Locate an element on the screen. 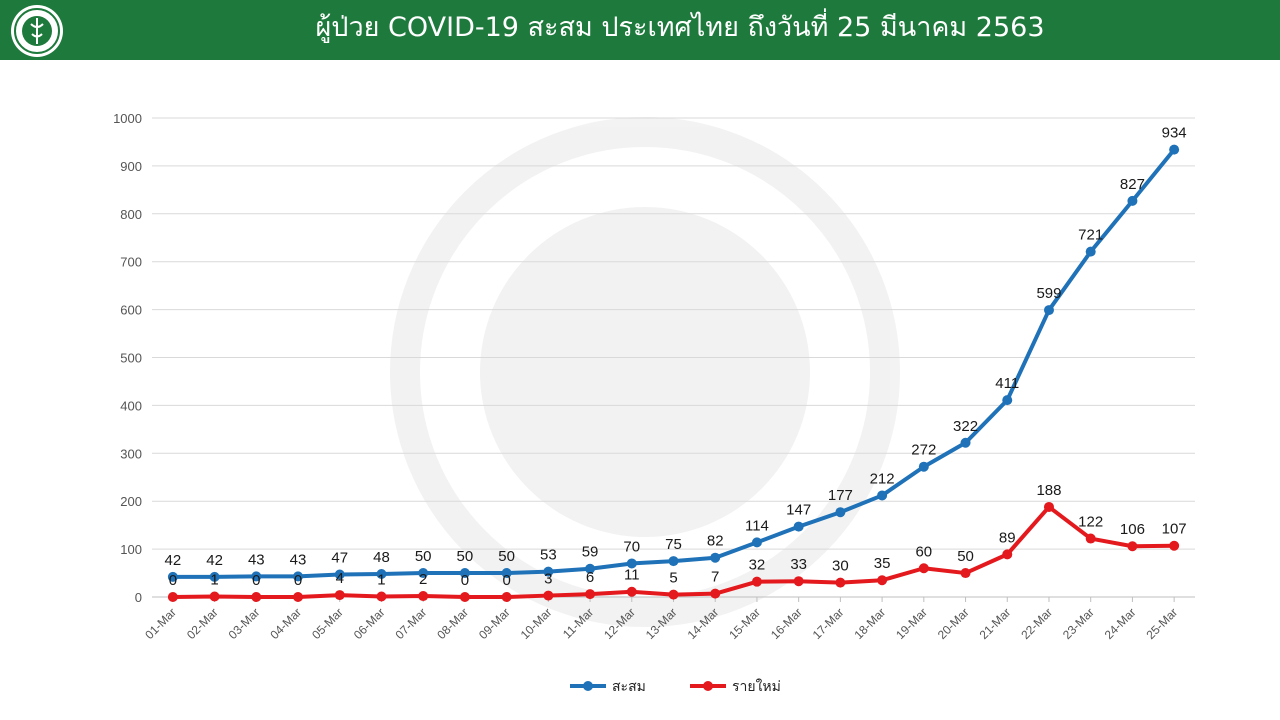 The width and height of the screenshot is (1280, 720). x-tick-label: 19-Mar is located at coordinates (911, 623).